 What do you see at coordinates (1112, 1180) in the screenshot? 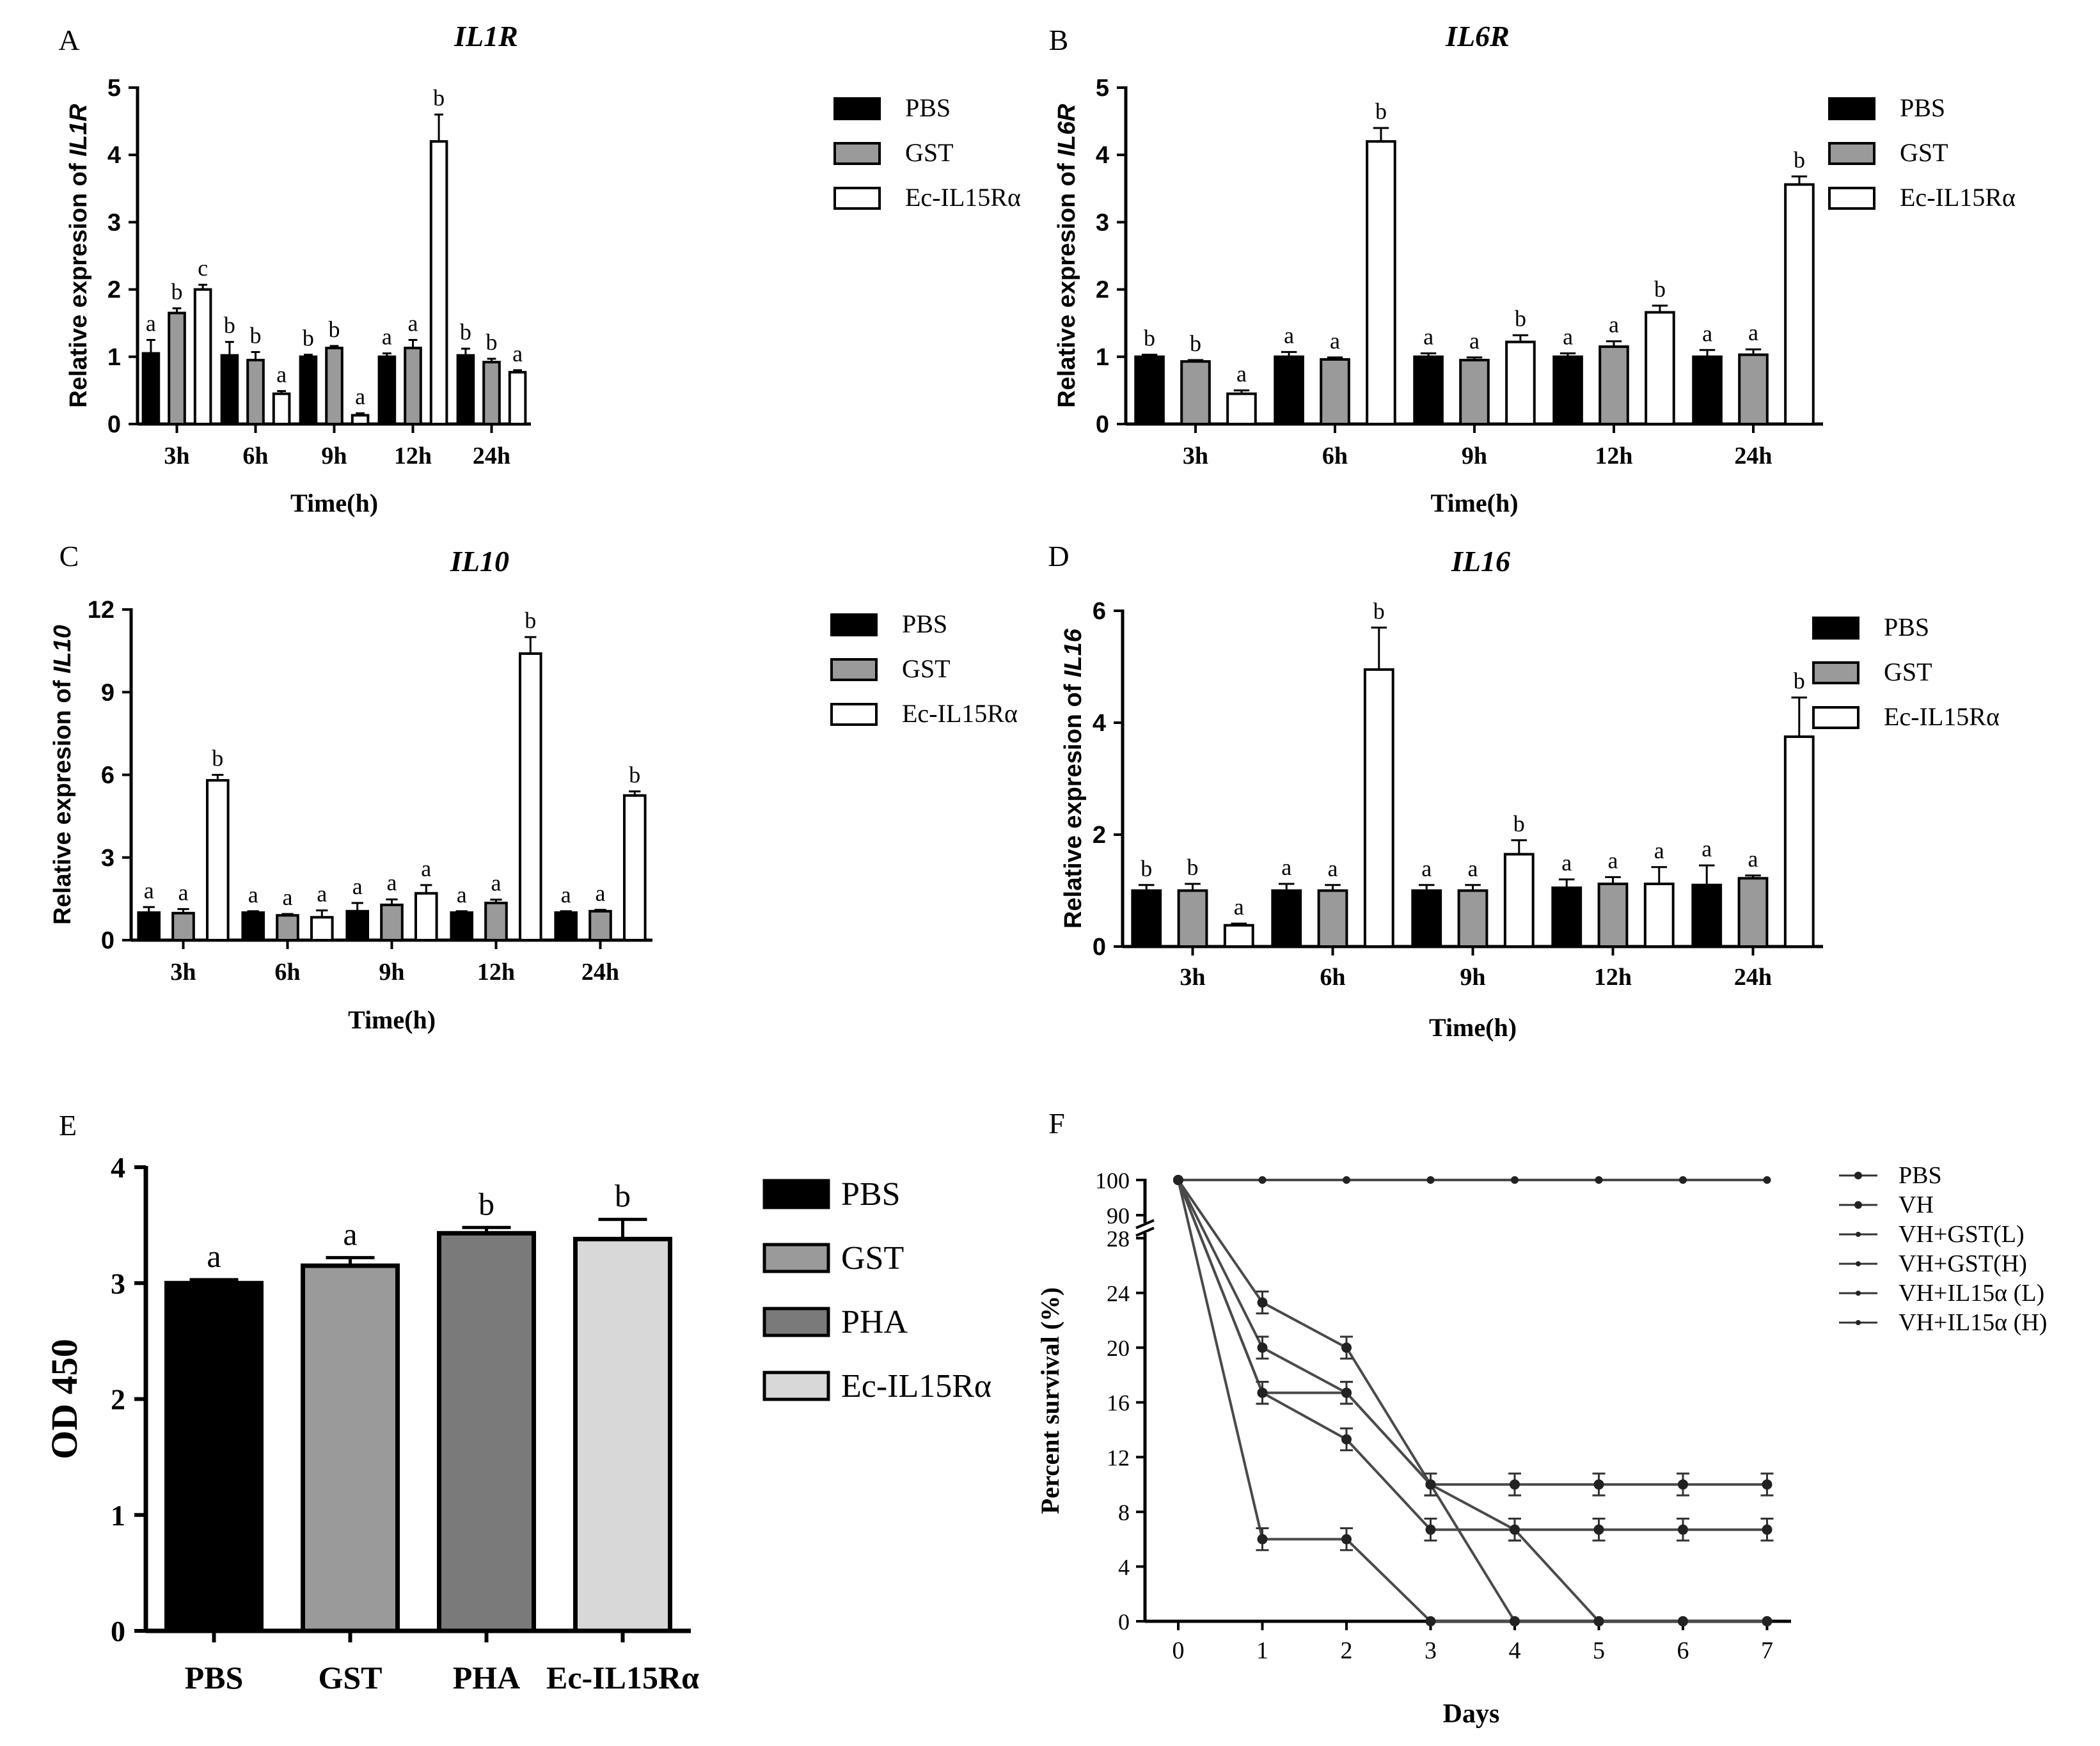
I see `y-tick-label: 100` at bounding box center [1112, 1180].